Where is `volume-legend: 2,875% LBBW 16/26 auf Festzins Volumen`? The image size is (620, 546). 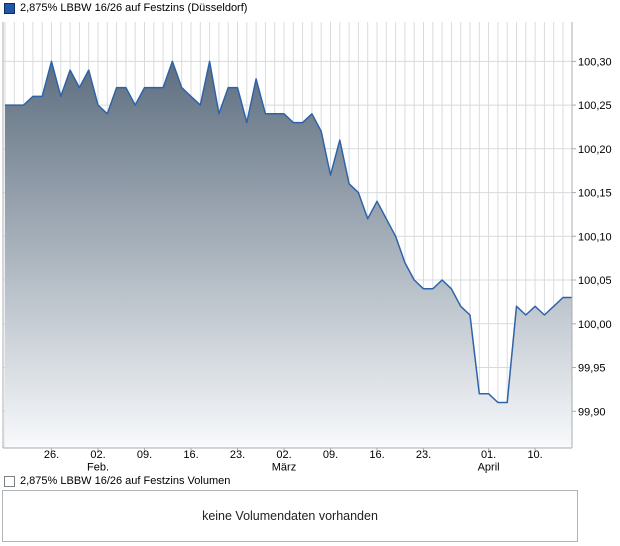
volume-legend: 2,875% LBBW 16/26 auf Festzins Volumen is located at coordinates (117, 481).